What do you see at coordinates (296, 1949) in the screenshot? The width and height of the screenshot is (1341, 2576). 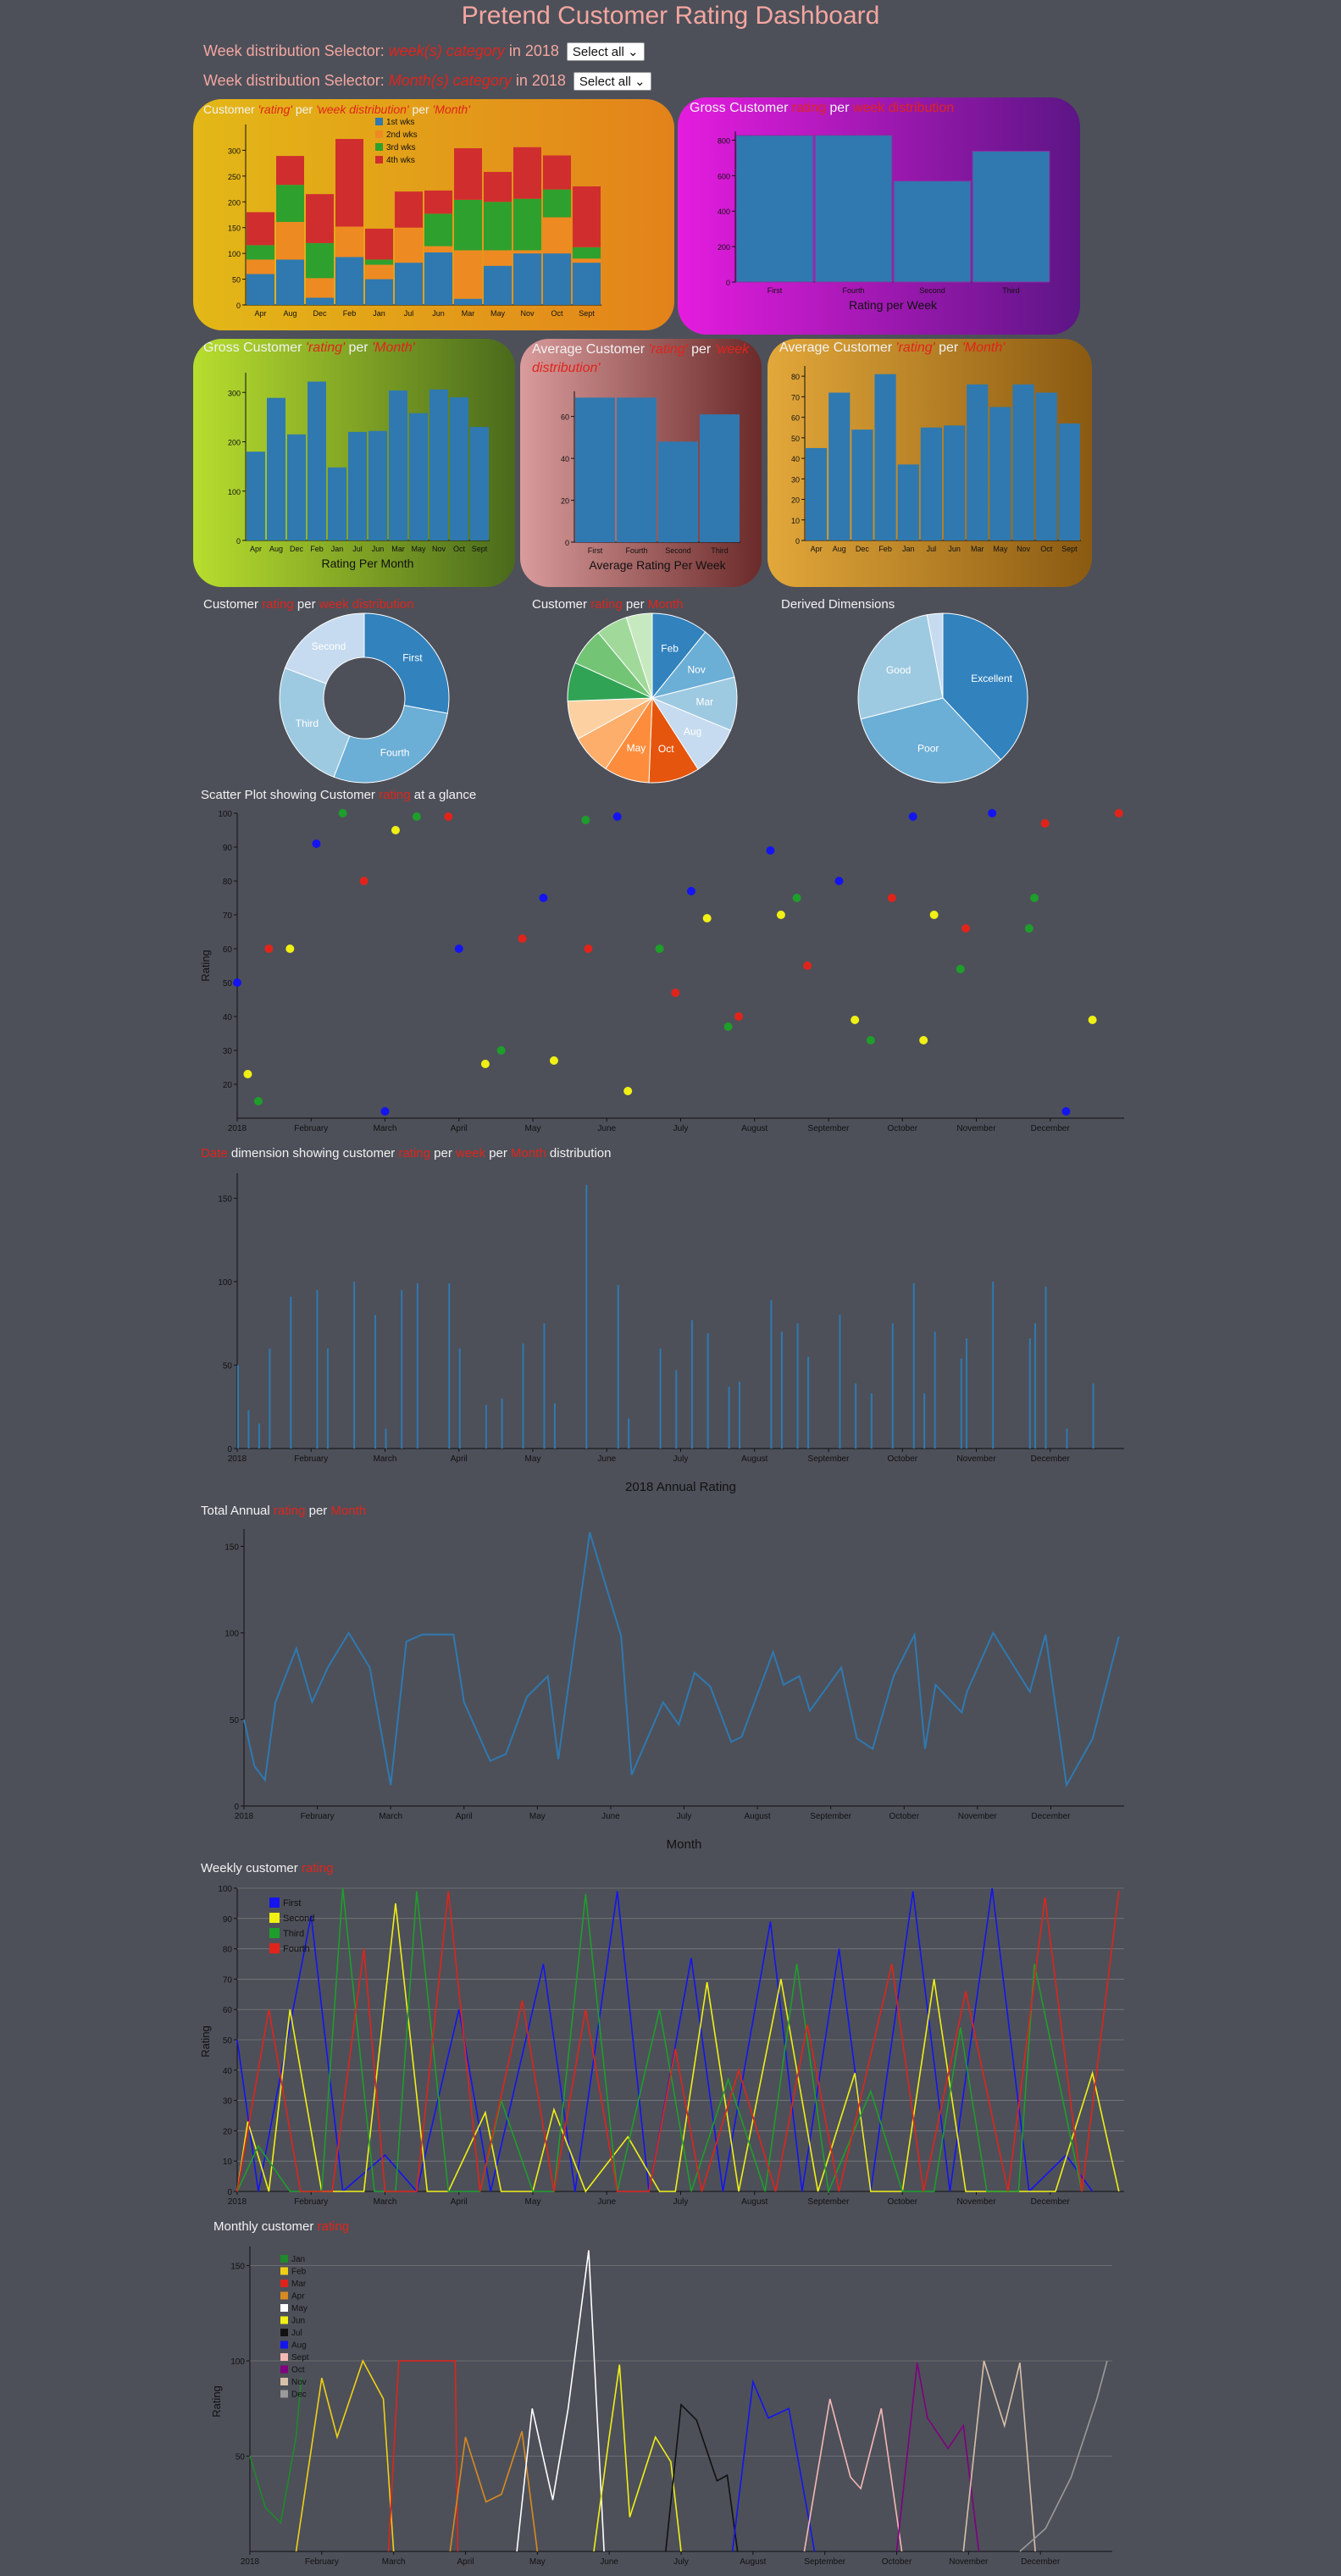 I see `legend-label: Fourth` at bounding box center [296, 1949].